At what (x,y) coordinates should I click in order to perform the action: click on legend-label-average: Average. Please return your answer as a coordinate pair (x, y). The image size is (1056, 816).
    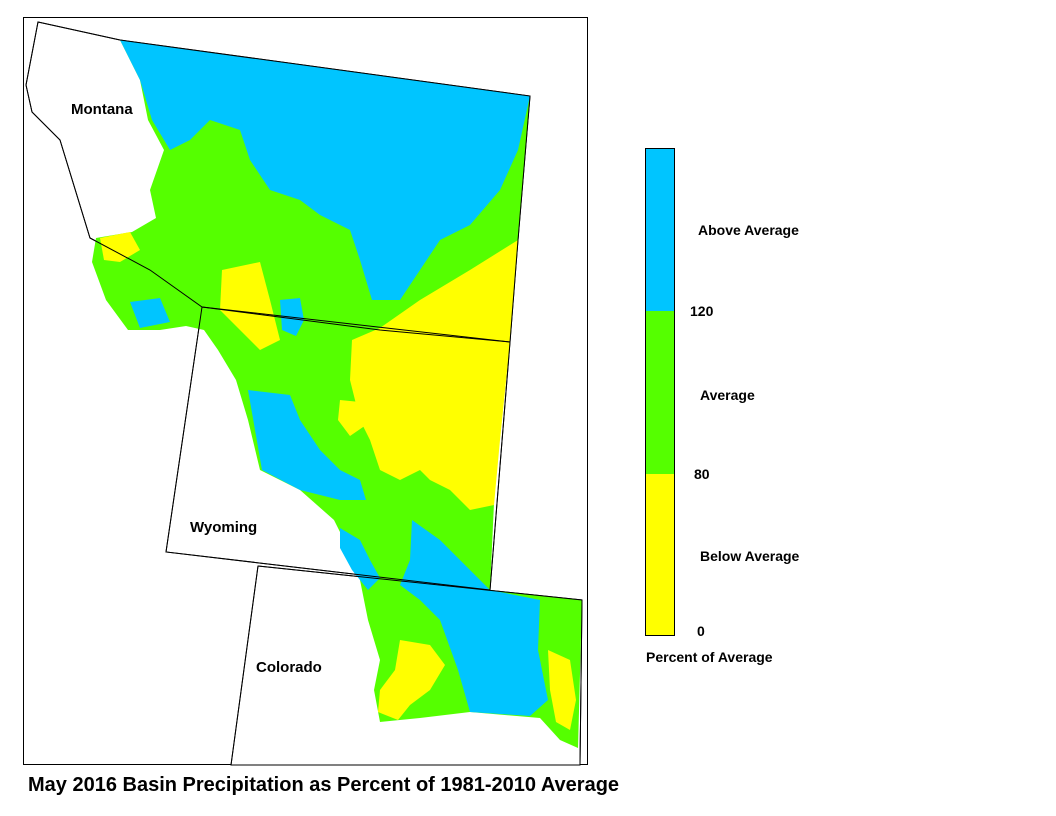
    Looking at the image, I should click on (727, 395).